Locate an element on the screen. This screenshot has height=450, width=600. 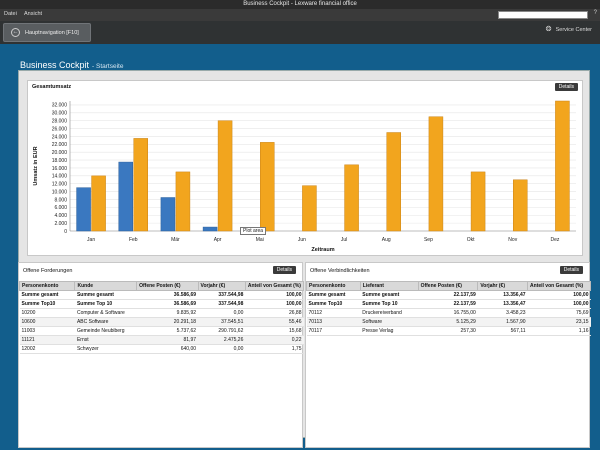
x-tick-label: Dez is located at coordinates (554, 240).